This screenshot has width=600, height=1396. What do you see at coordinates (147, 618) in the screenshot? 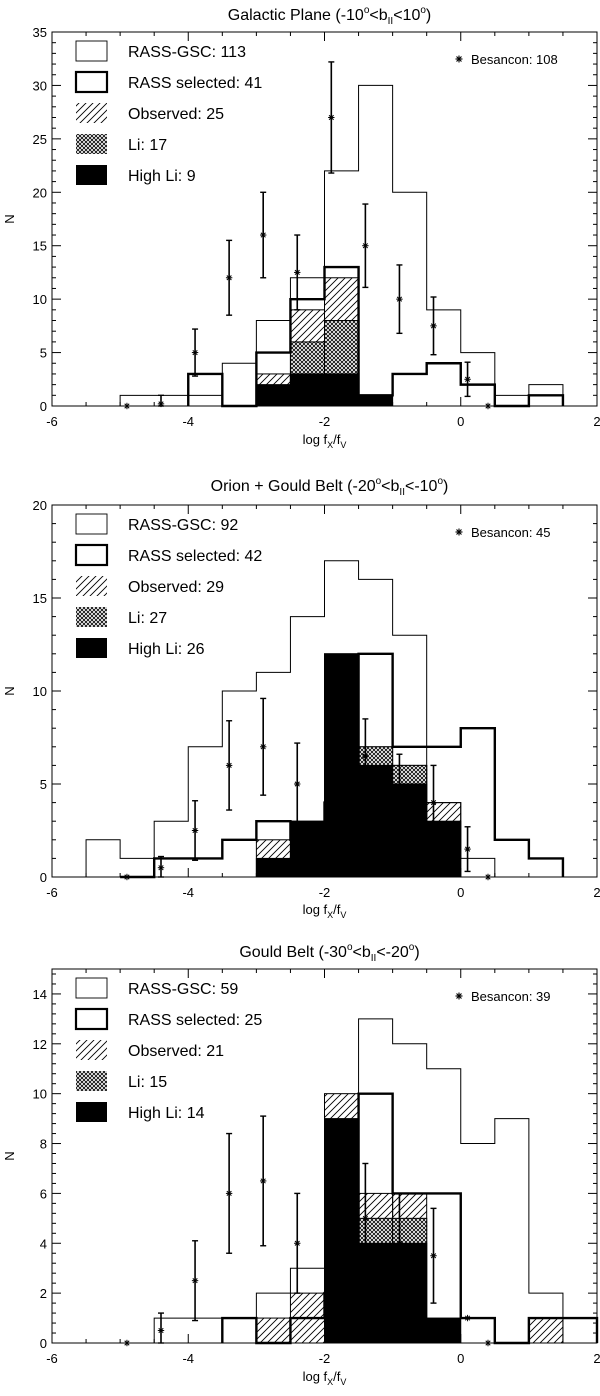
I see `legend-label: Li: 27` at bounding box center [147, 618].